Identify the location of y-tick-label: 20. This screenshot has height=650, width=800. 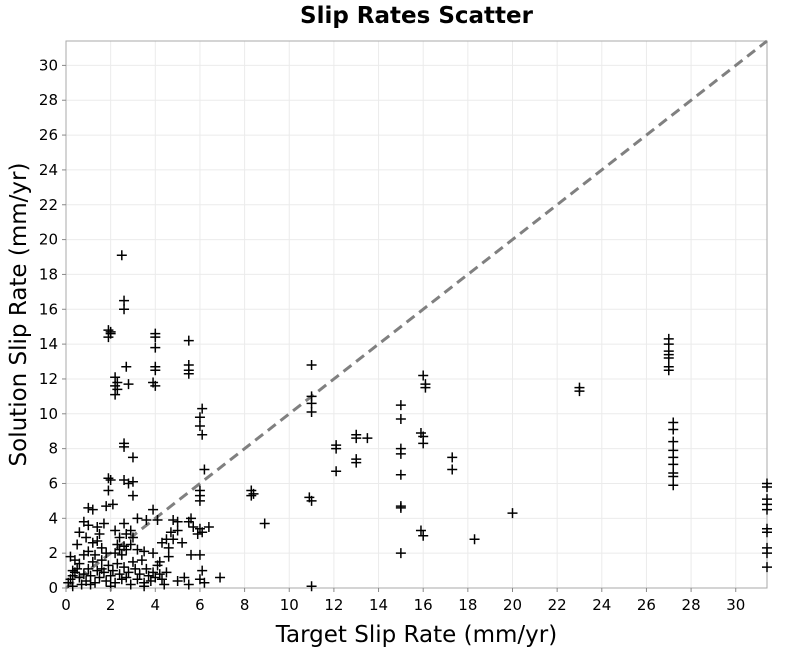
(48, 240).